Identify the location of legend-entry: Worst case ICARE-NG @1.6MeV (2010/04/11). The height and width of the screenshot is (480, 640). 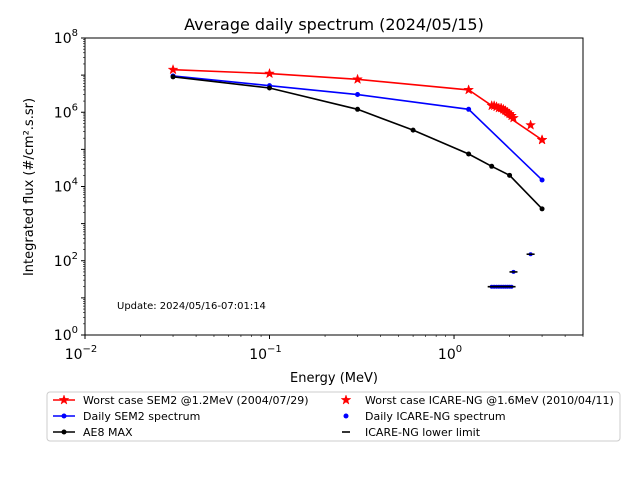
(477, 400).